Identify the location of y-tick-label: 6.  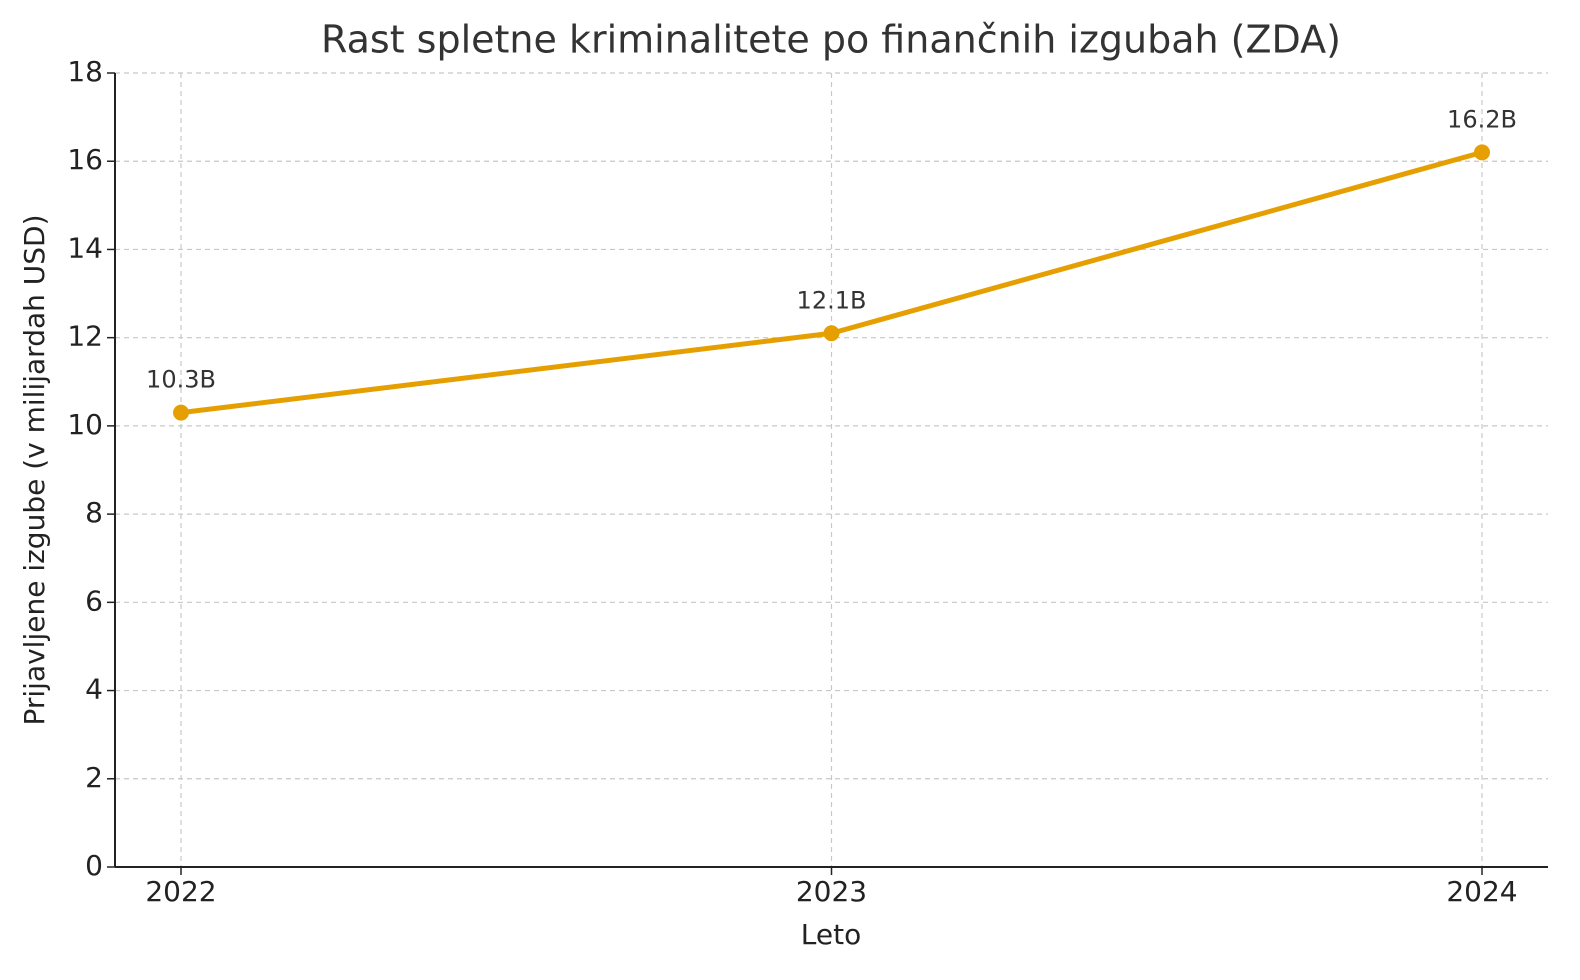
(94, 600).